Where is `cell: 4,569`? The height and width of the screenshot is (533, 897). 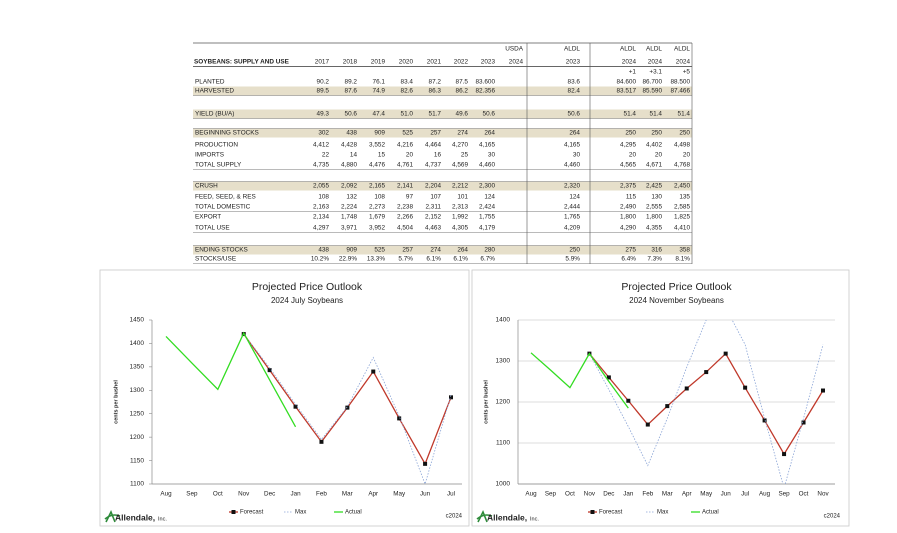 cell: 4,569 is located at coordinates (460, 165).